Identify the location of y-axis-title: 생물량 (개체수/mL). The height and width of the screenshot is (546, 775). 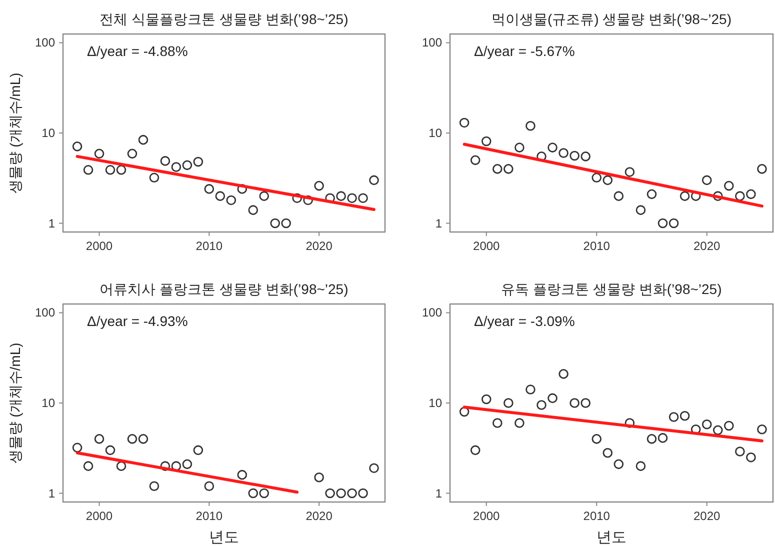
(15, 403).